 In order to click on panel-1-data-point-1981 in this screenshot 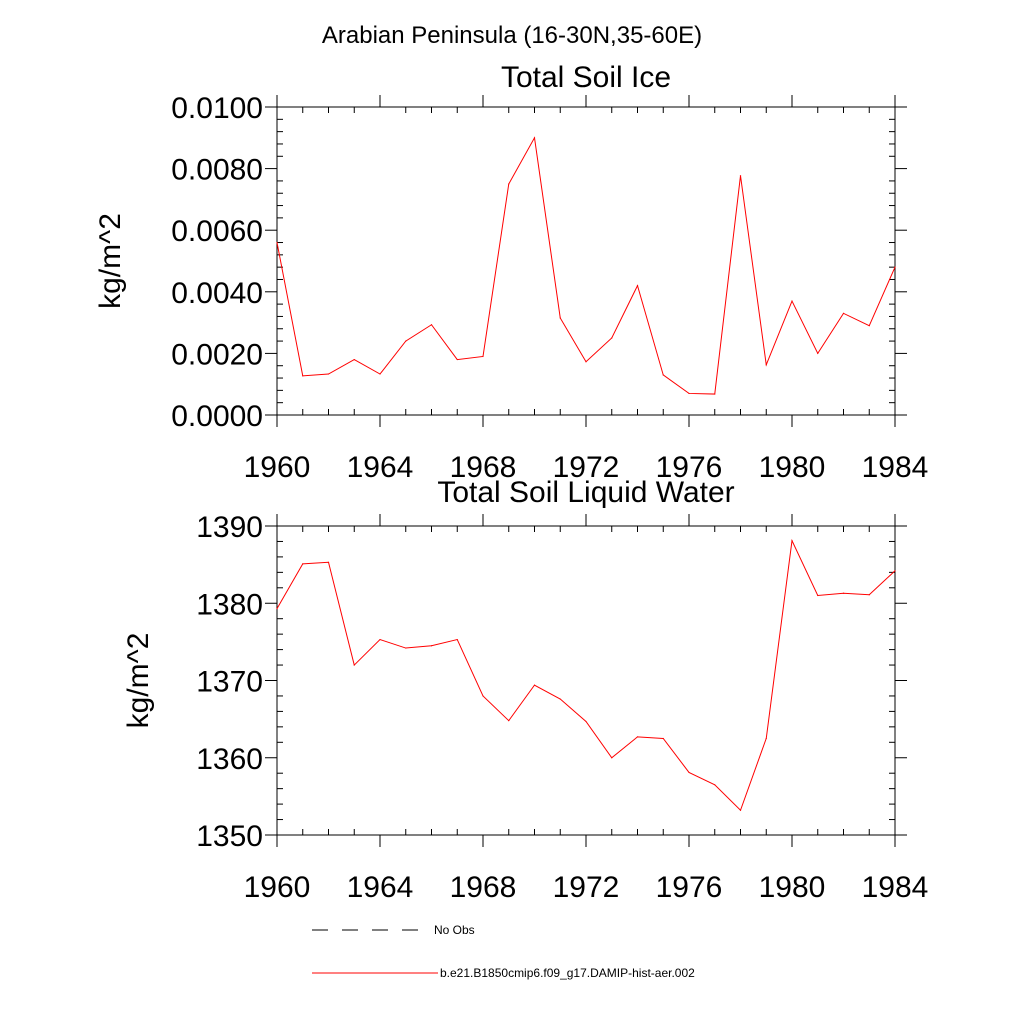, I will do `click(818, 595)`.